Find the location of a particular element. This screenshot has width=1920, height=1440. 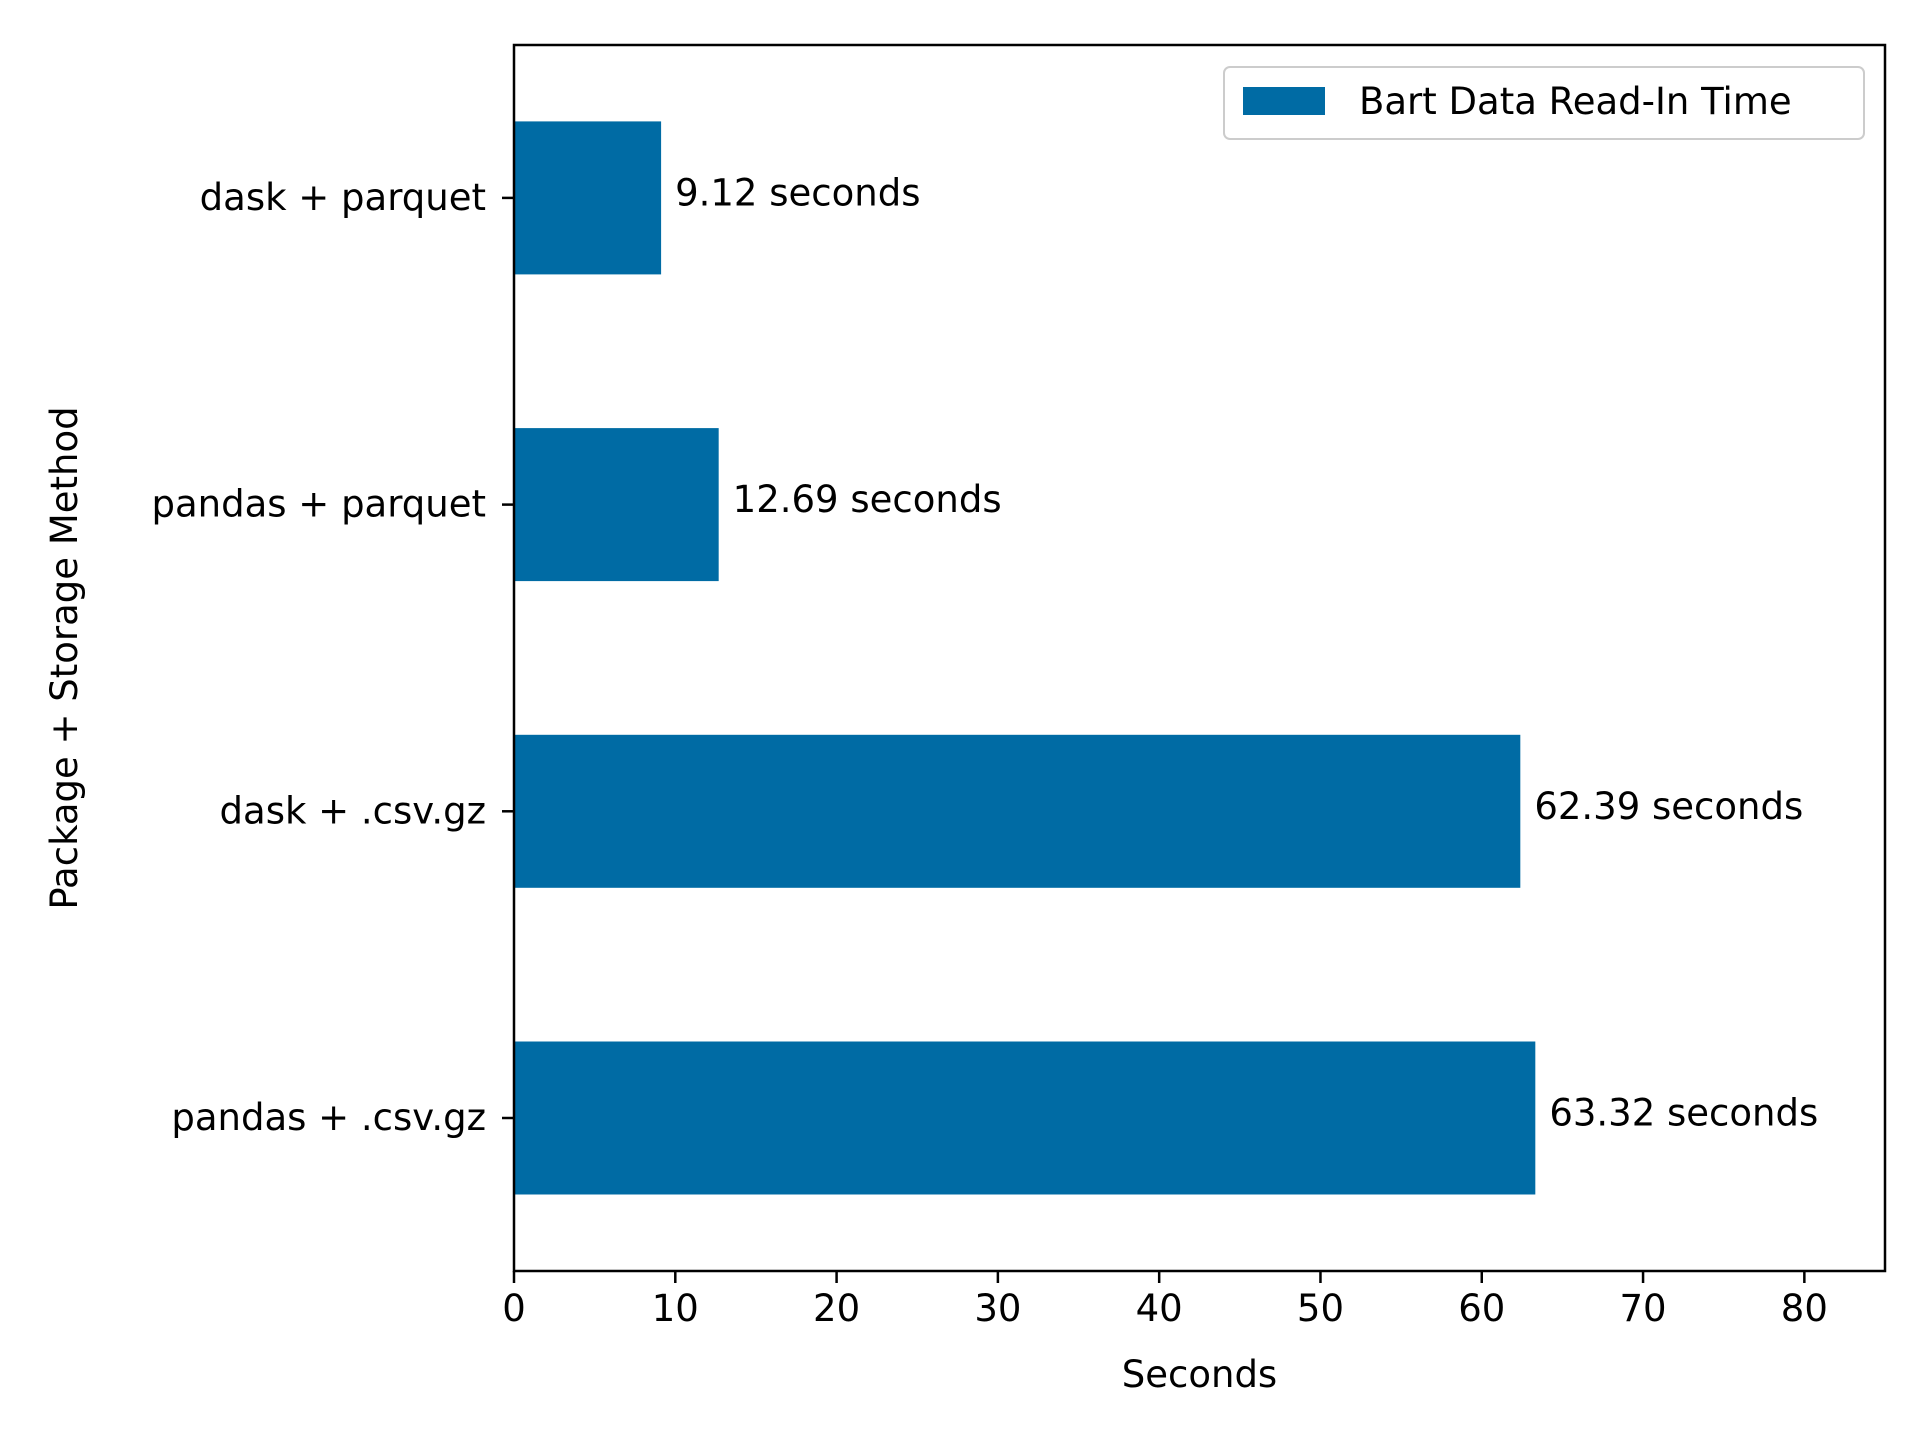

x-tick-label: 50 is located at coordinates (1320, 1308).